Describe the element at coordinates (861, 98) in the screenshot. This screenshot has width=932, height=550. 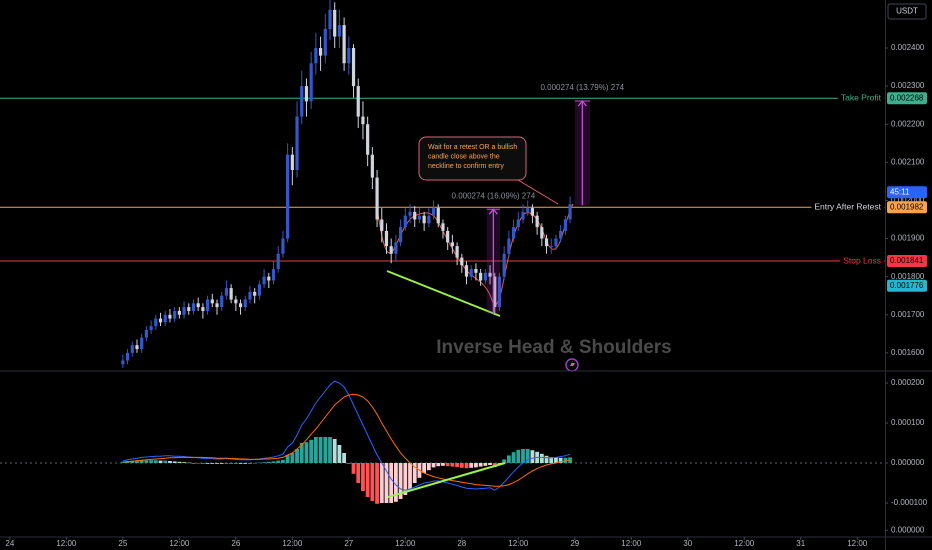
I see `level-label: Take Profit` at that location.